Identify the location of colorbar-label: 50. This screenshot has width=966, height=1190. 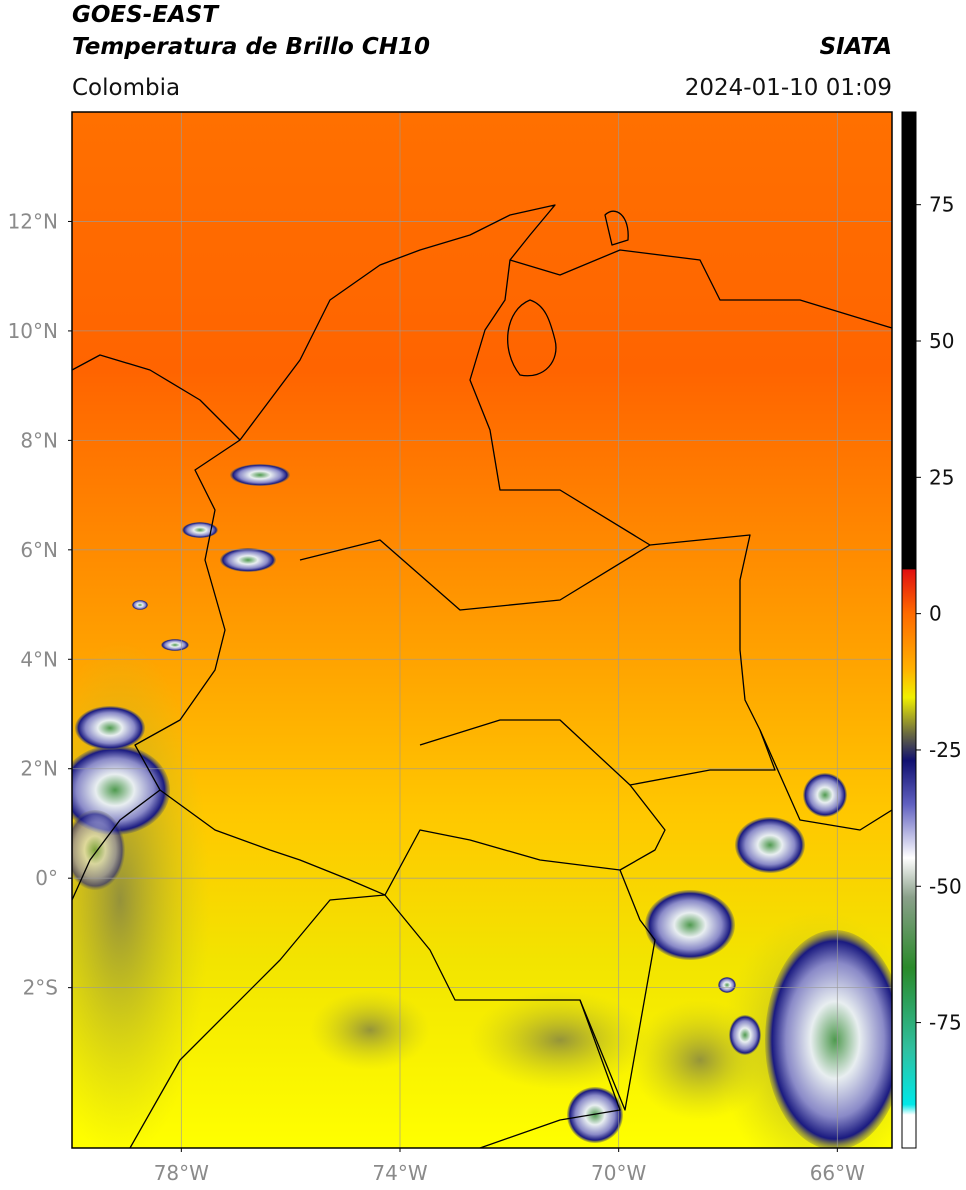
(941, 341).